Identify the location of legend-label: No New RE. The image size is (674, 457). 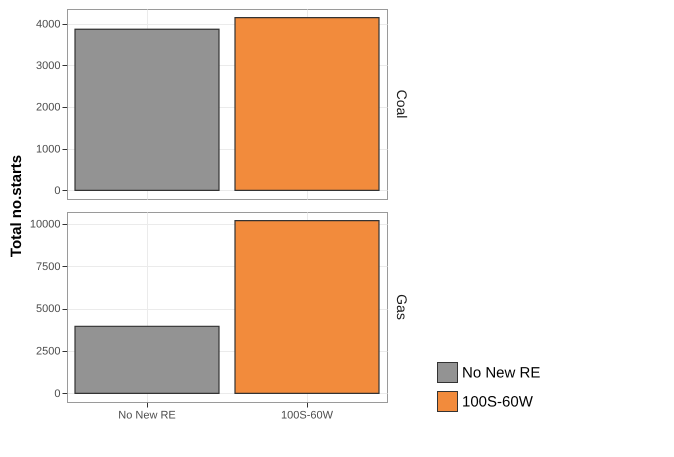
(501, 373).